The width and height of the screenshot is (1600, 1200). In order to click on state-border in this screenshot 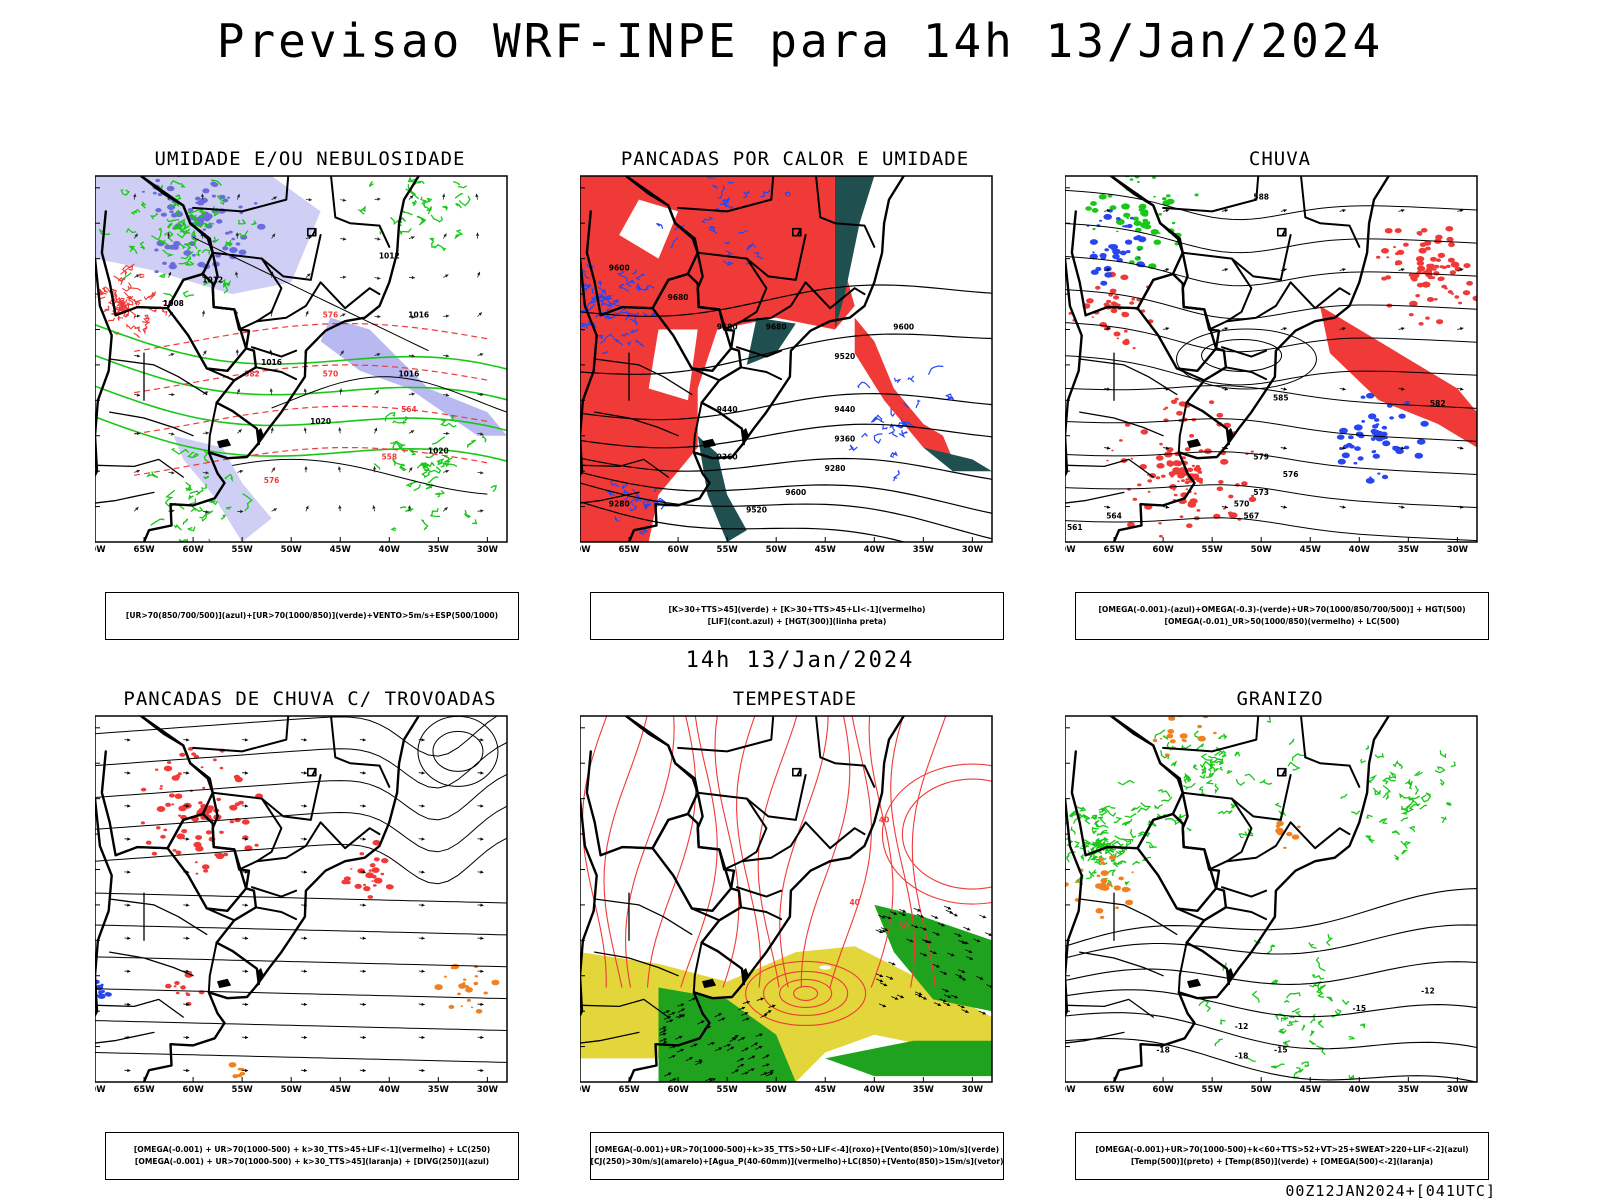, I will do `click(745, 834)`.